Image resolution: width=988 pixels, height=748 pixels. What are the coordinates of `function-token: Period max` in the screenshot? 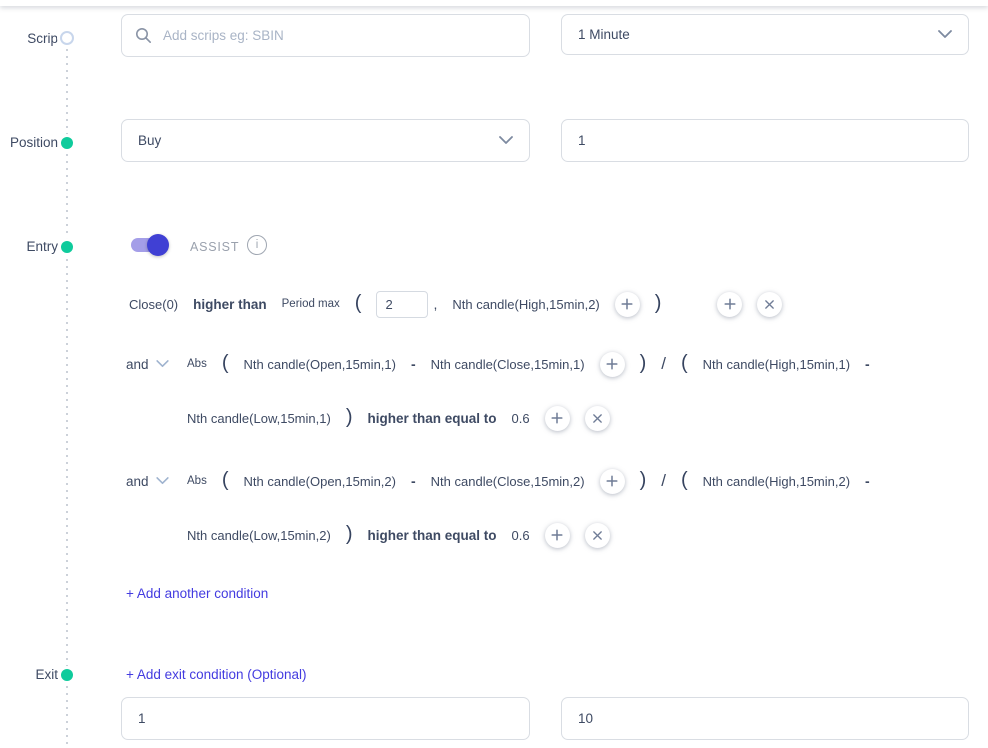 It's located at (310, 304).